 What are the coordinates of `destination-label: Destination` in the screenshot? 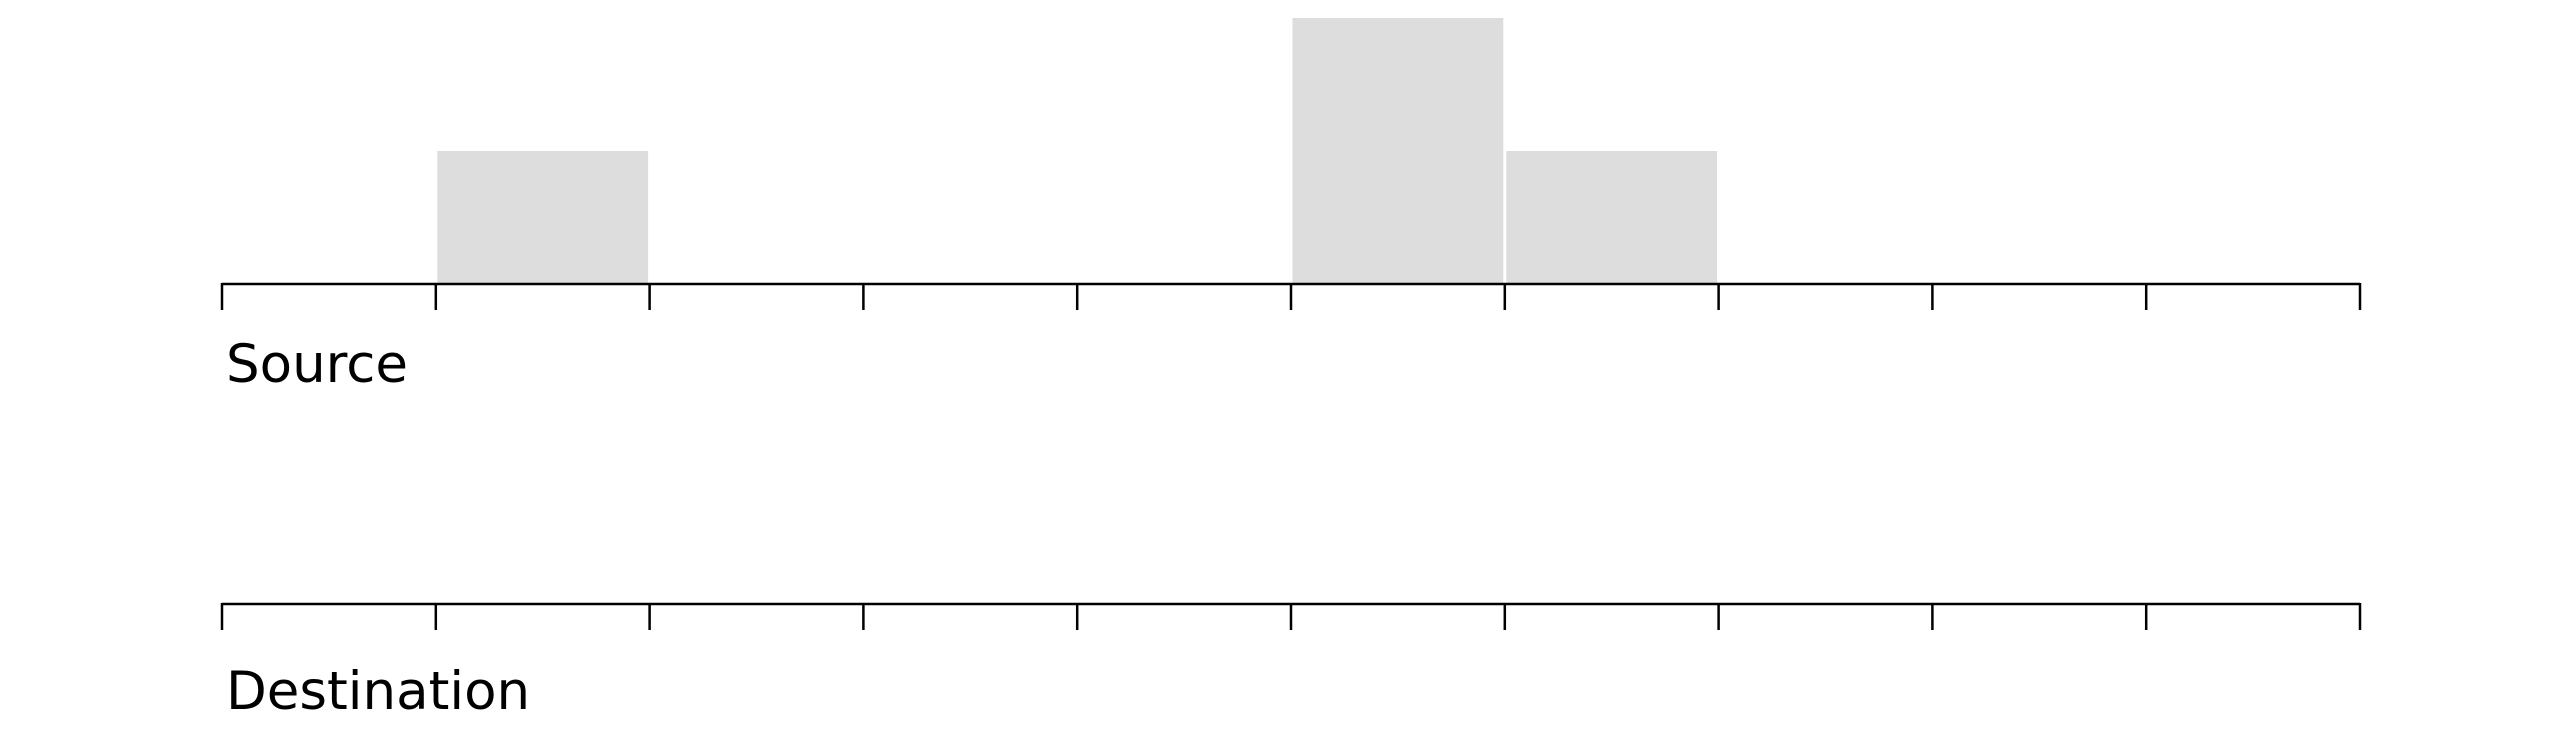 It's located at (378, 691).